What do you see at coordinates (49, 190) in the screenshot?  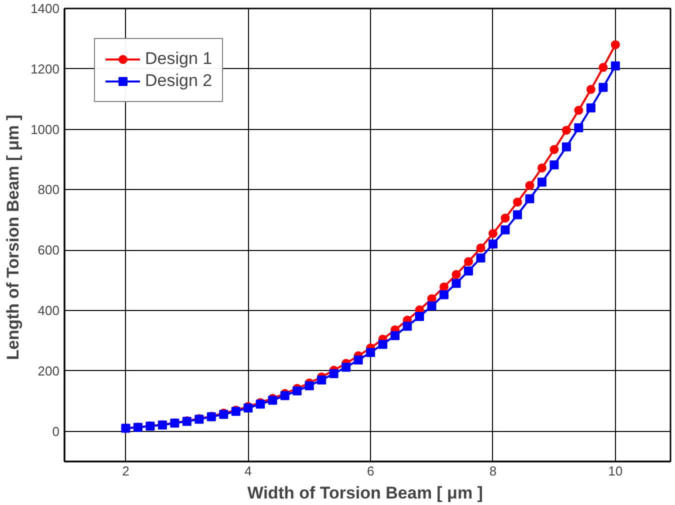 I see `y-tick-label: 800` at bounding box center [49, 190].